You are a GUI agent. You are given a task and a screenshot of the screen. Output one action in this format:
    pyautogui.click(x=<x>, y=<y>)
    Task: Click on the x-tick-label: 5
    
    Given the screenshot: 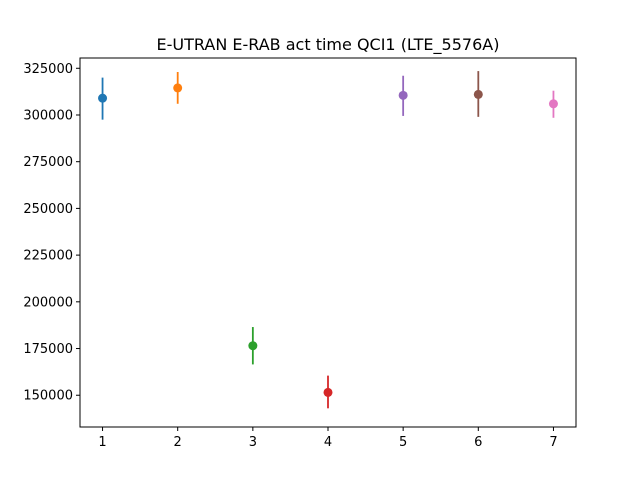 What is the action you would take?
    pyautogui.click(x=403, y=442)
    